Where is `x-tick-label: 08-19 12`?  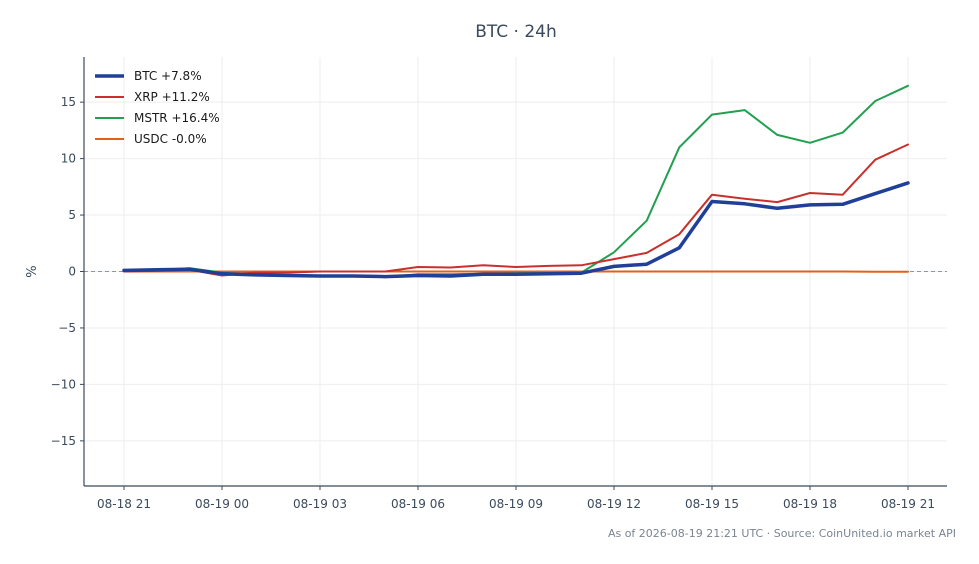
x-tick-label: 08-19 12 is located at coordinates (614, 504).